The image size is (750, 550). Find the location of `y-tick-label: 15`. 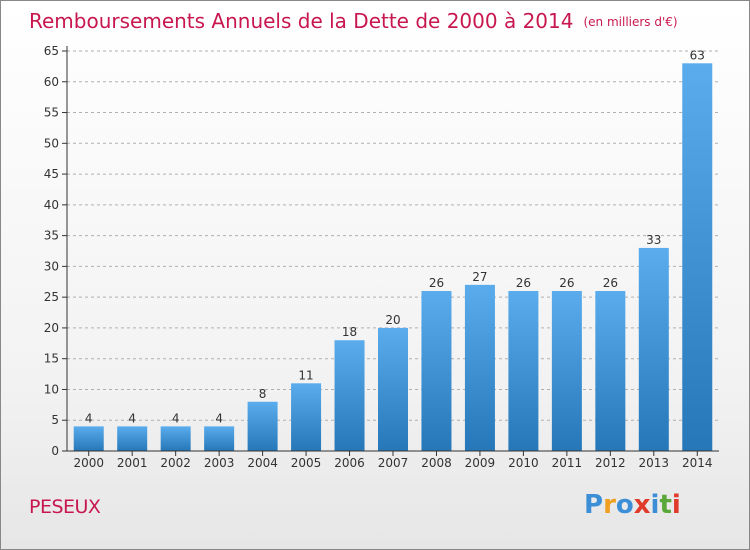

y-tick-label: 15 is located at coordinates (51, 359).